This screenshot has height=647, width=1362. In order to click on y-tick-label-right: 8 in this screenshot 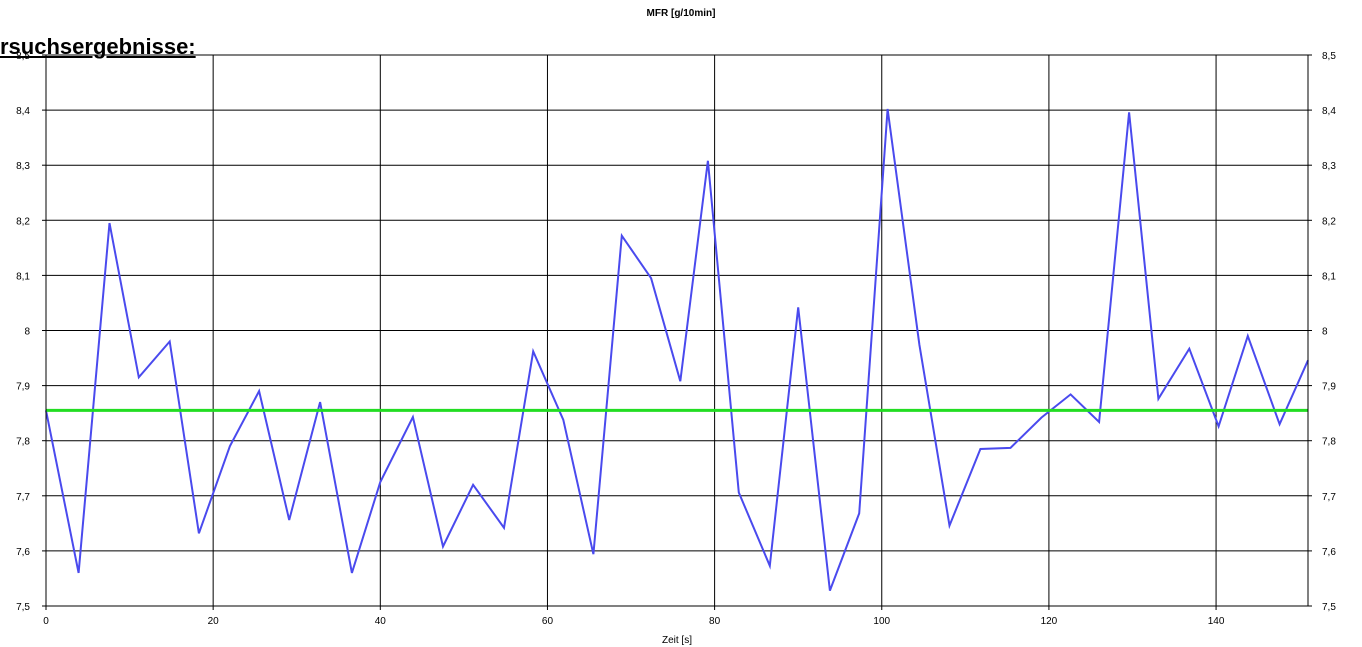, I will do `click(1325, 332)`.